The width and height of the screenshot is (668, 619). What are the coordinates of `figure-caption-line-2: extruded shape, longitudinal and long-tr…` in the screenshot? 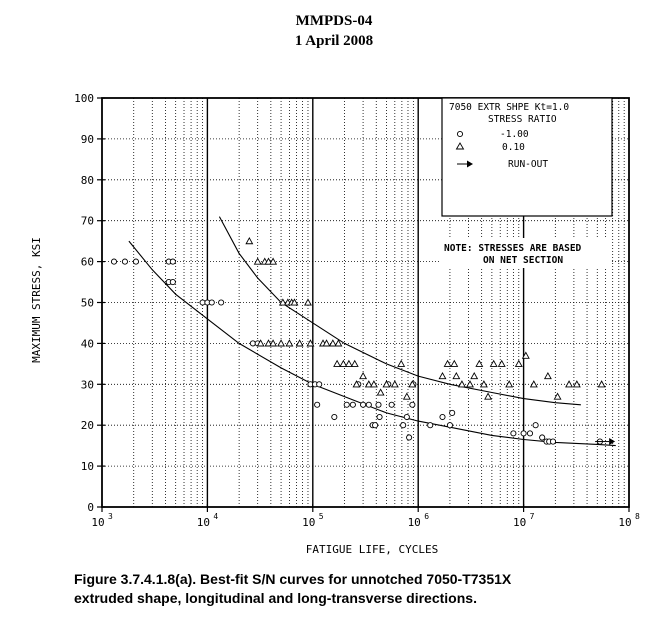 It's located at (275, 598).